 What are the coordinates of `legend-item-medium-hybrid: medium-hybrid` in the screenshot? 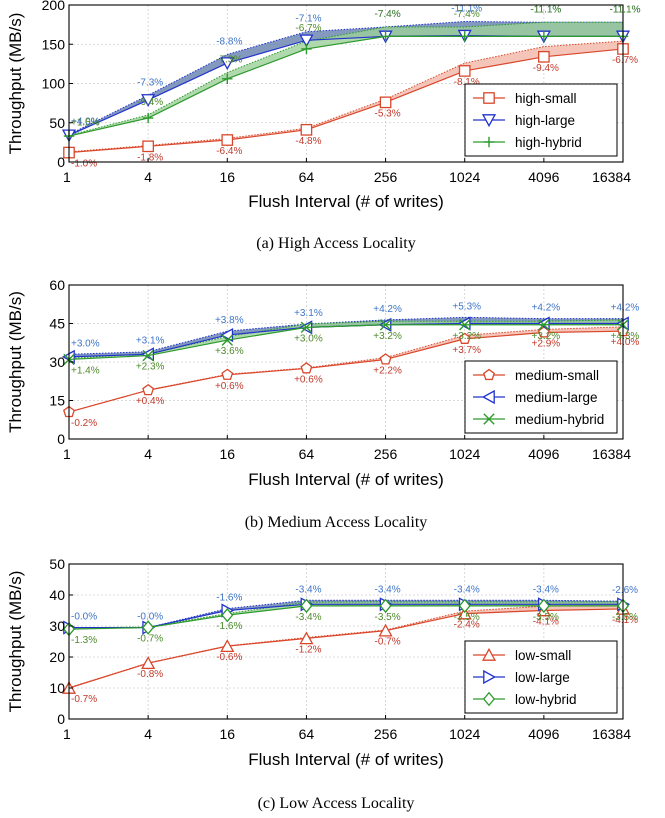 It's located at (538, 419).